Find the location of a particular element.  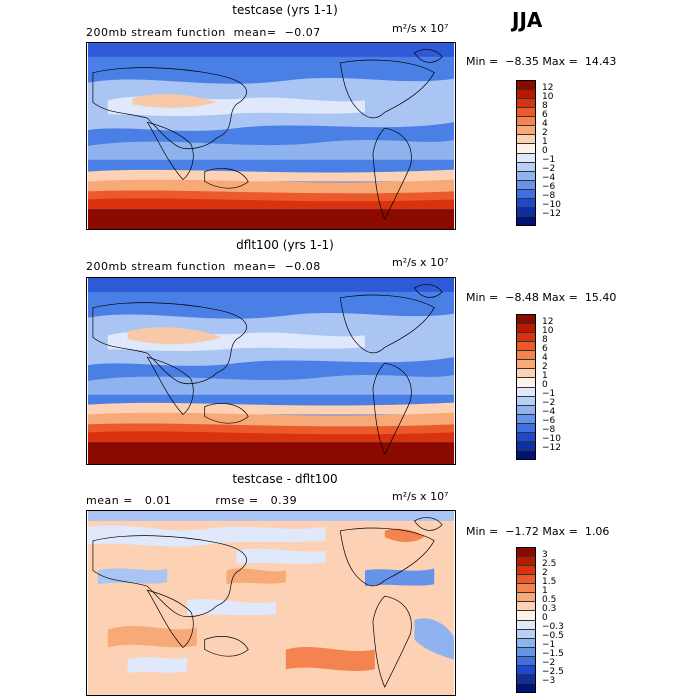

colorbar-tick: 8 is located at coordinates (545, 340).